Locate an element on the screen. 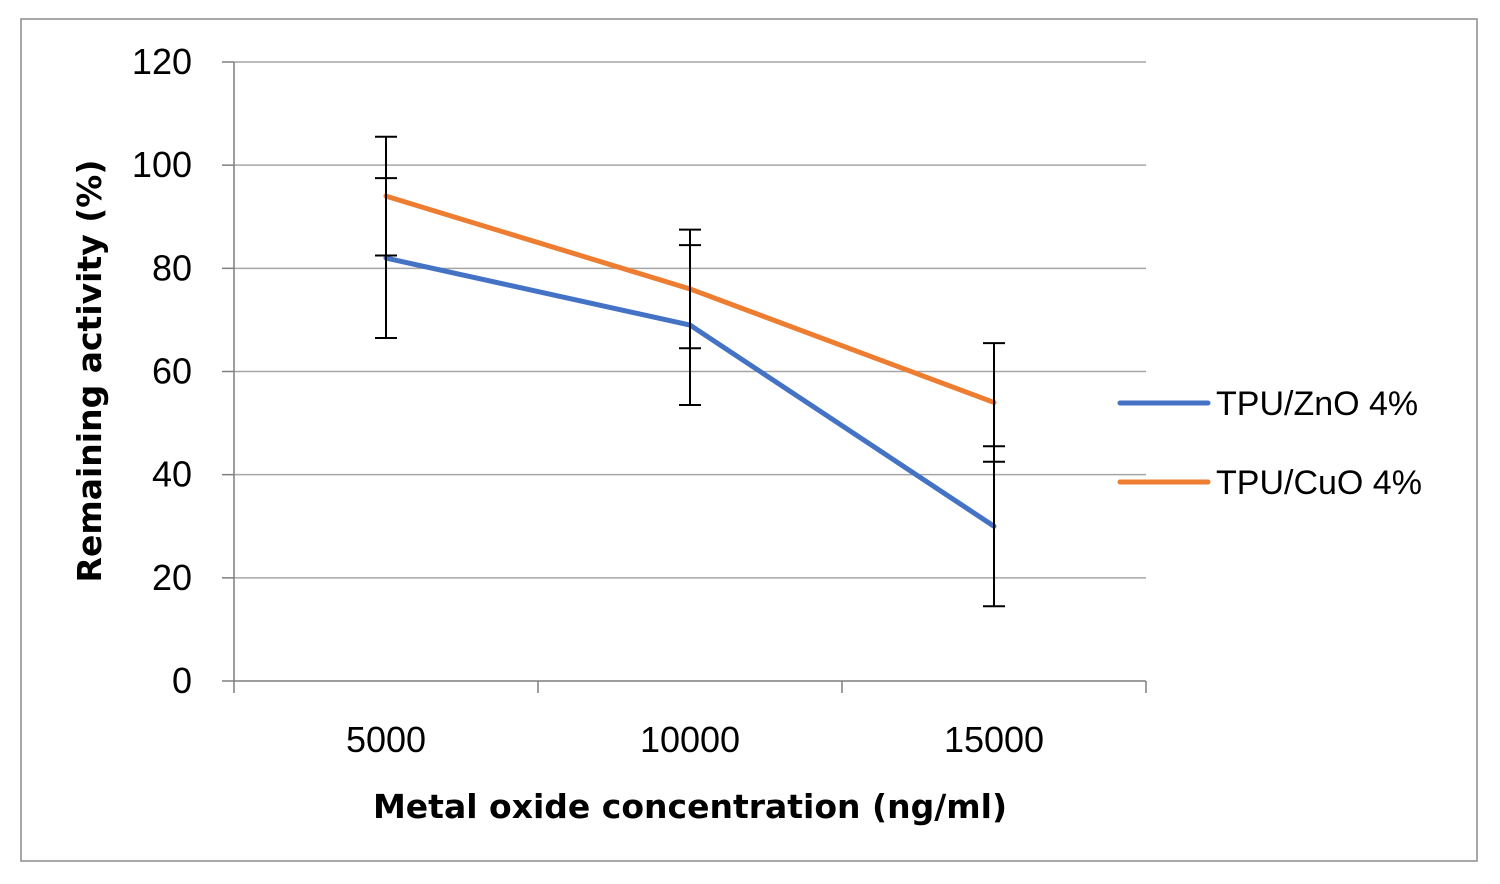 This screenshot has height=884, width=1500. x-tick-label: 15000 is located at coordinates (994, 739).